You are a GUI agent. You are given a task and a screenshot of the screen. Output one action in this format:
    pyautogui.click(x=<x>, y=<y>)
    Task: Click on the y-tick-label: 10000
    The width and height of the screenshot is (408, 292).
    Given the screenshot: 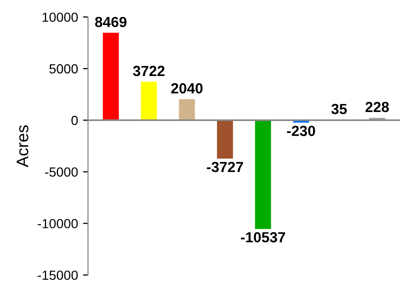 What is the action you would take?
    pyautogui.click(x=60, y=17)
    